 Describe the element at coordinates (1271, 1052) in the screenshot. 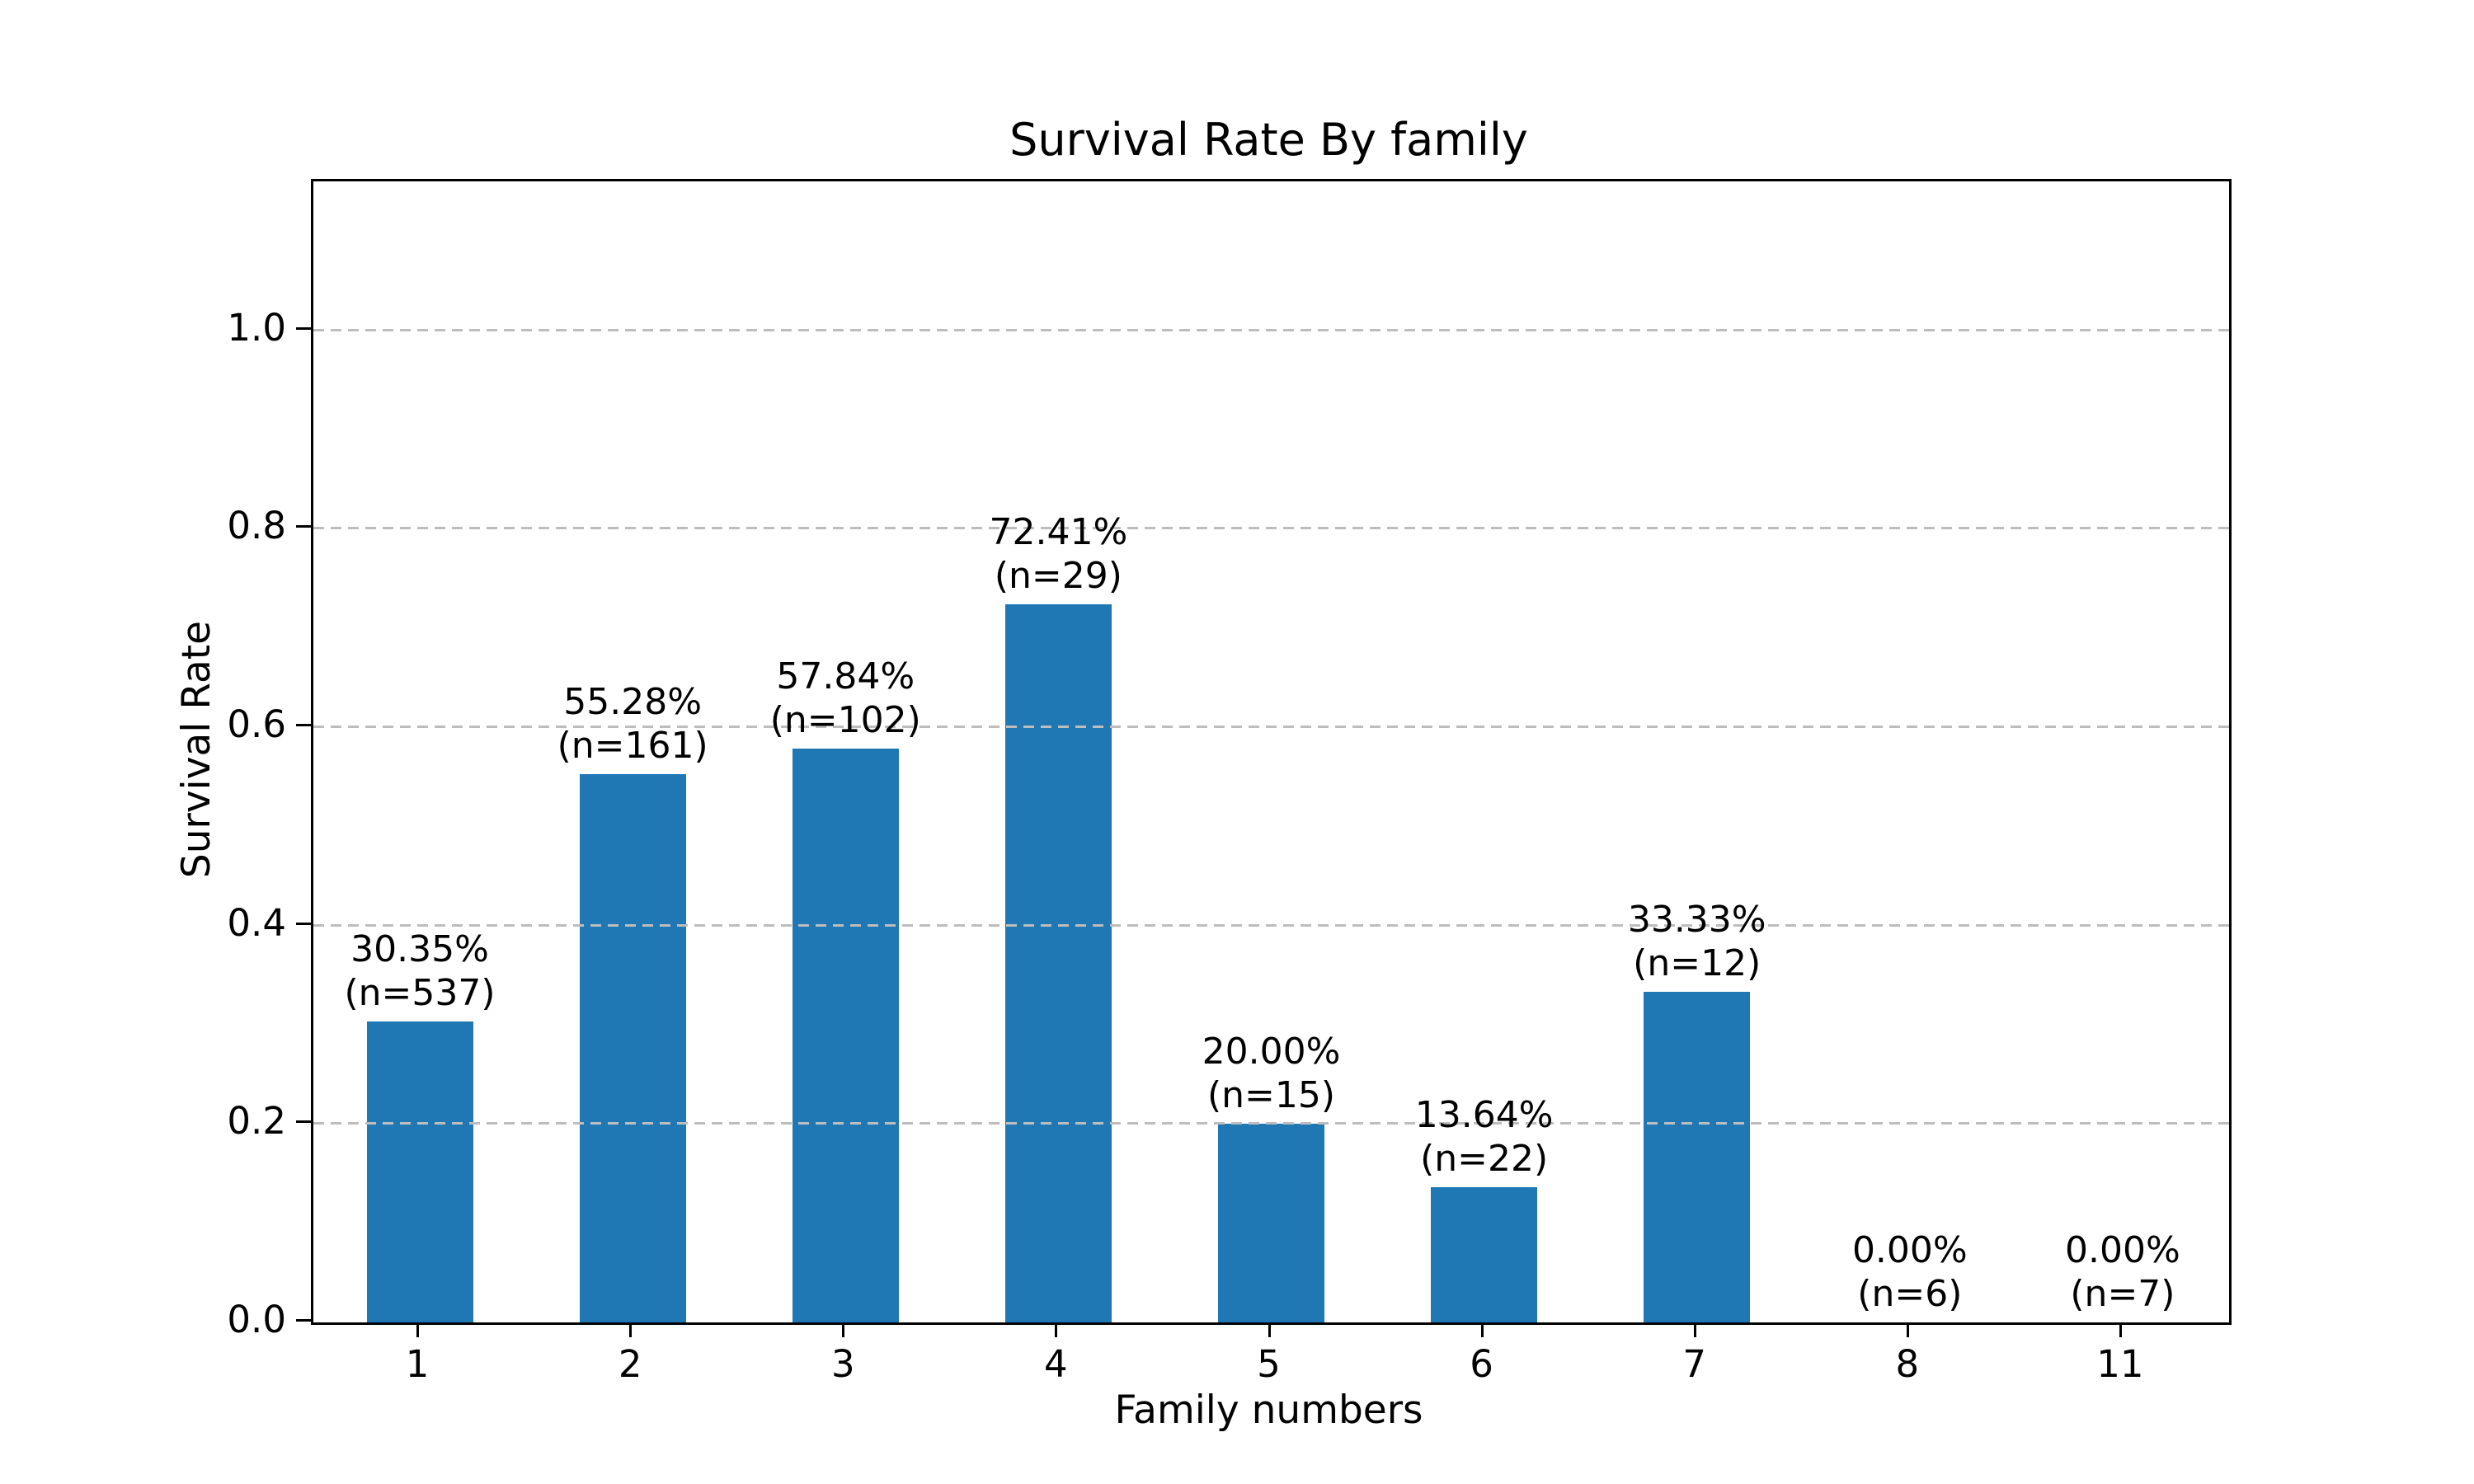

I see `bar-percent-text: 20.00%` at that location.